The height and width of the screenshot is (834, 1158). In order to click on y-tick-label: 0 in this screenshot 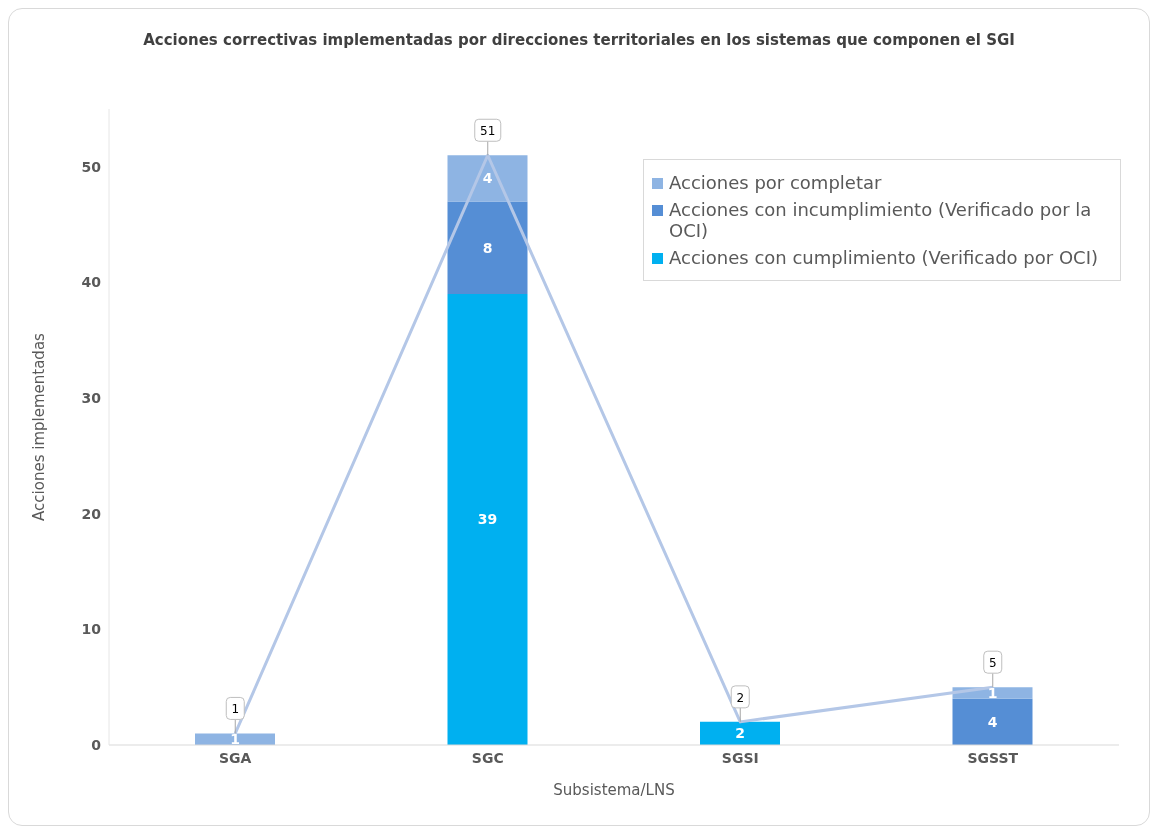, I will do `click(96, 744)`.